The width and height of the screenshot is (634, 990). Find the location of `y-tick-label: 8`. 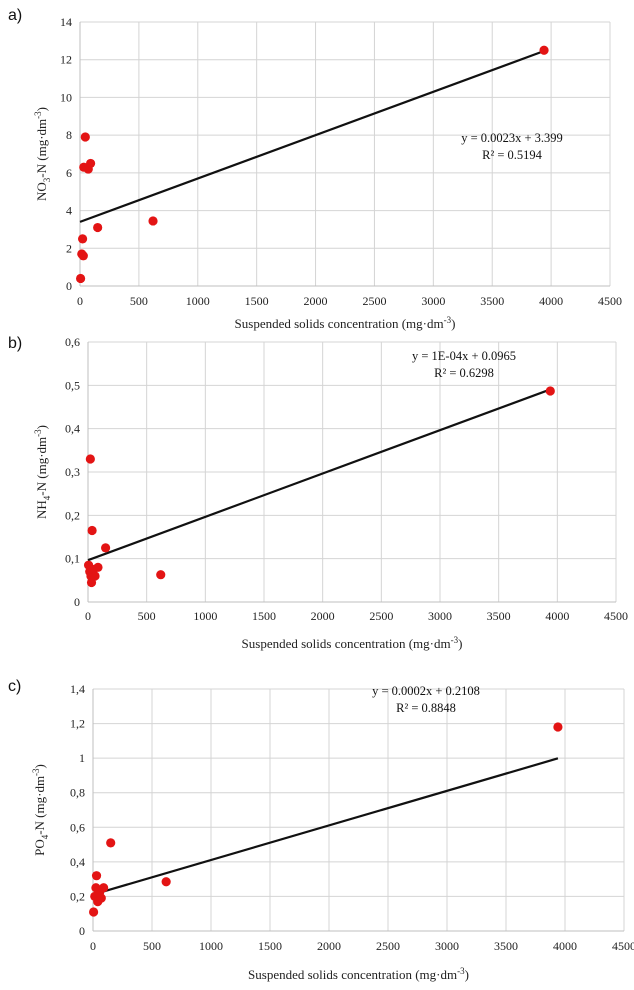

y-tick-label: 8 is located at coordinates (69, 135).